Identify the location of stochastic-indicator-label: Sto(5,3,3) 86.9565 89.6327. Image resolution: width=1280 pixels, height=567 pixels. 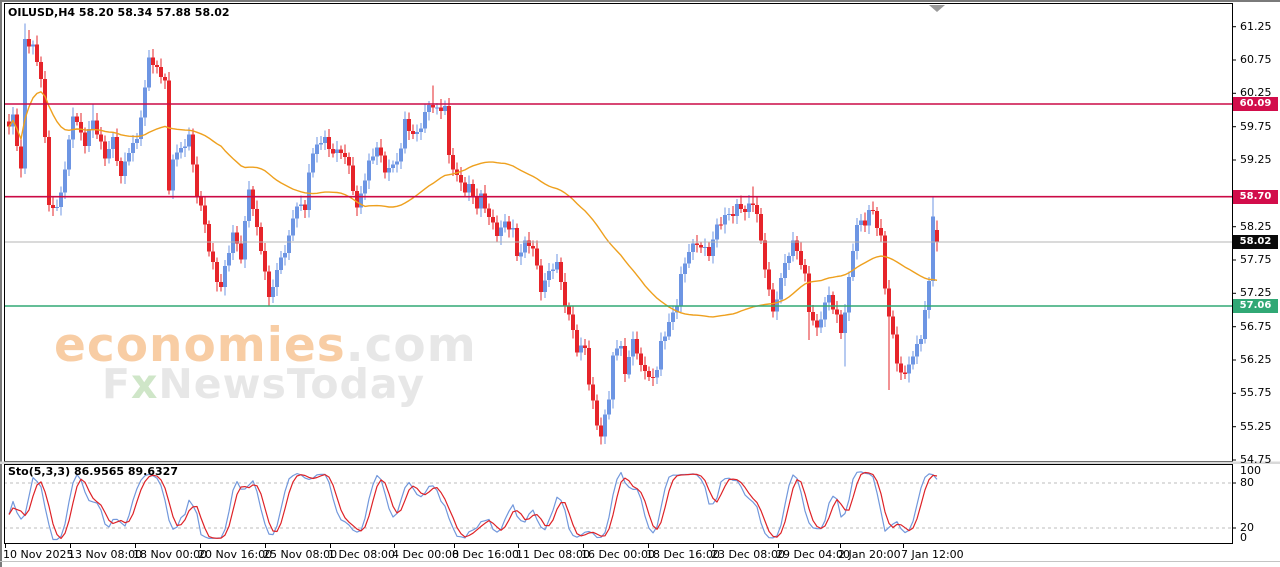
(93, 471).